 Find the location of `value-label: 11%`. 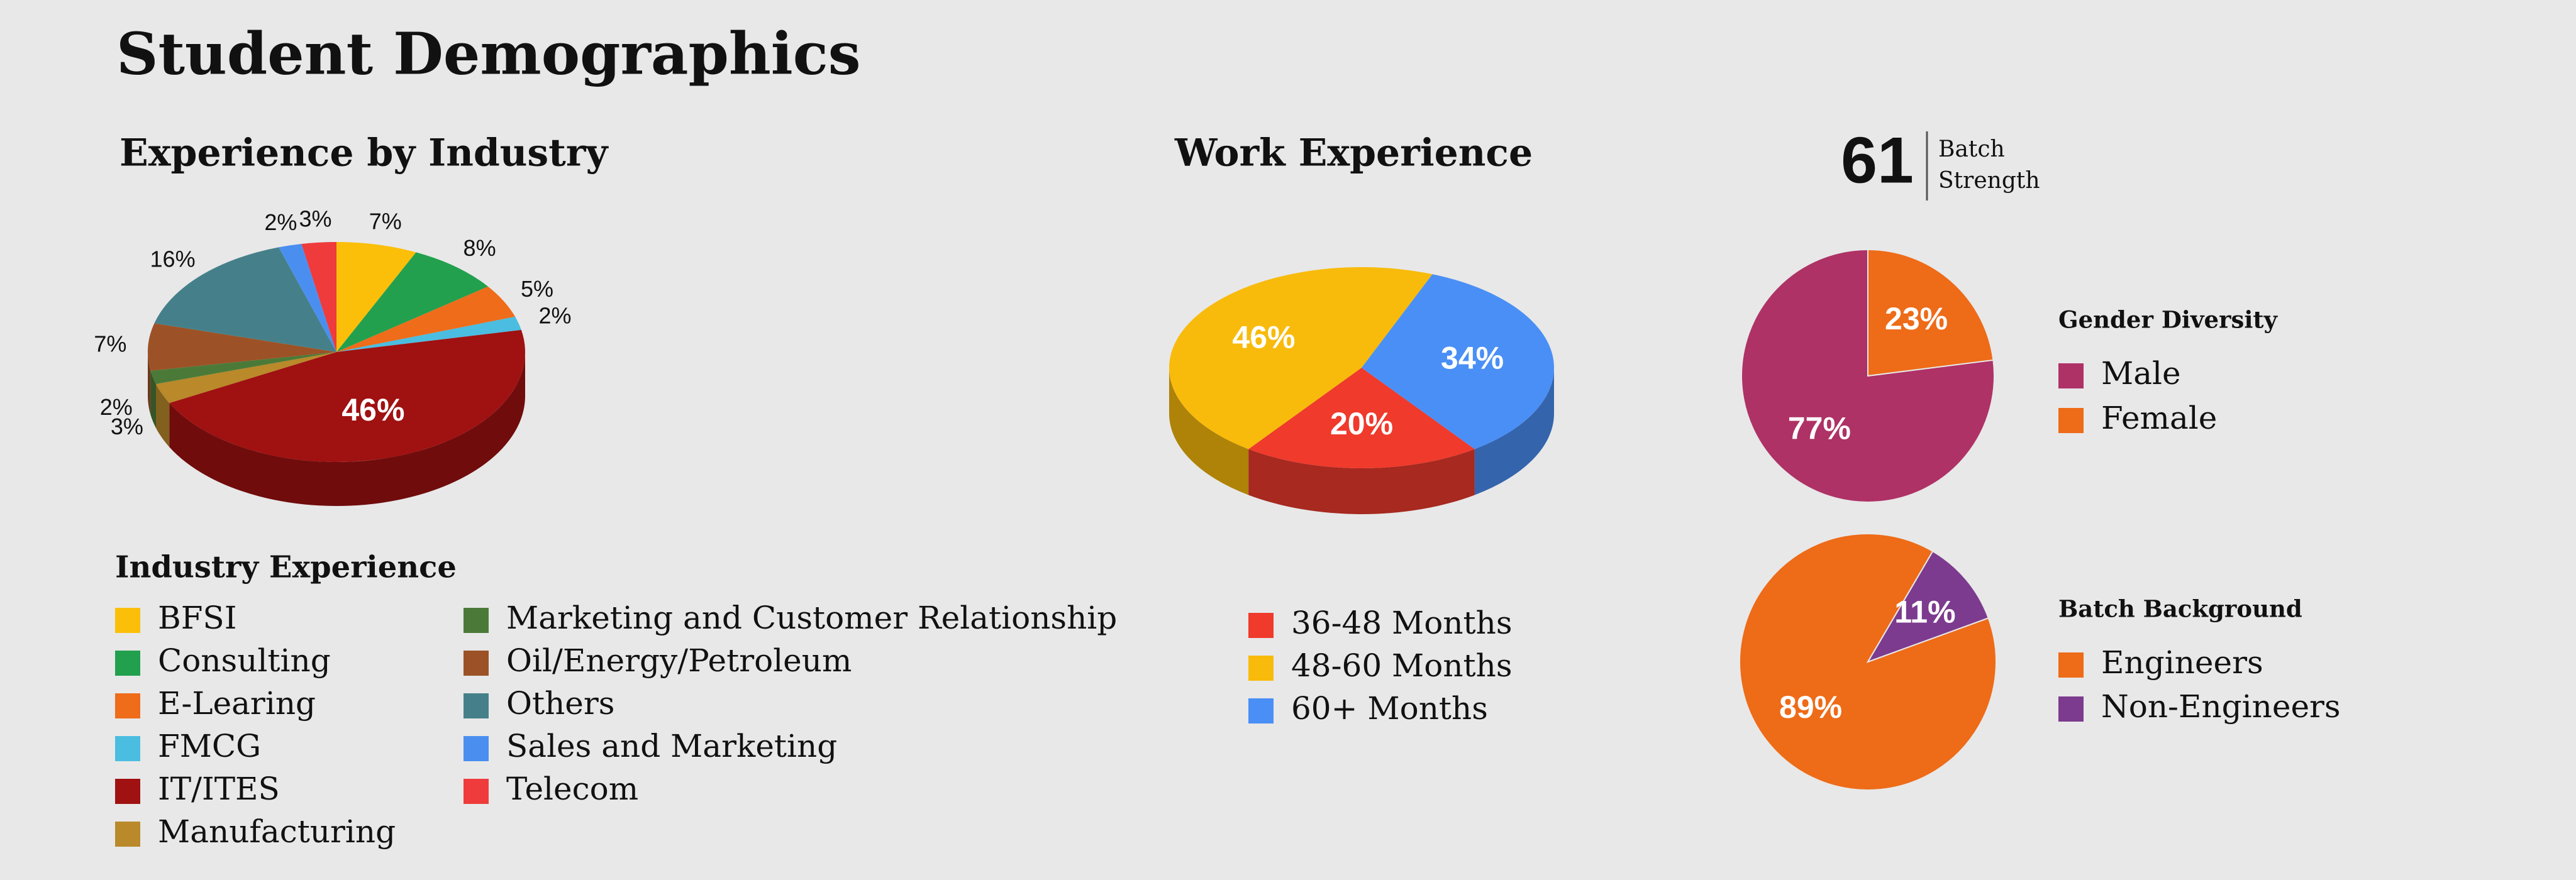

value-label: 11% is located at coordinates (1924, 611).